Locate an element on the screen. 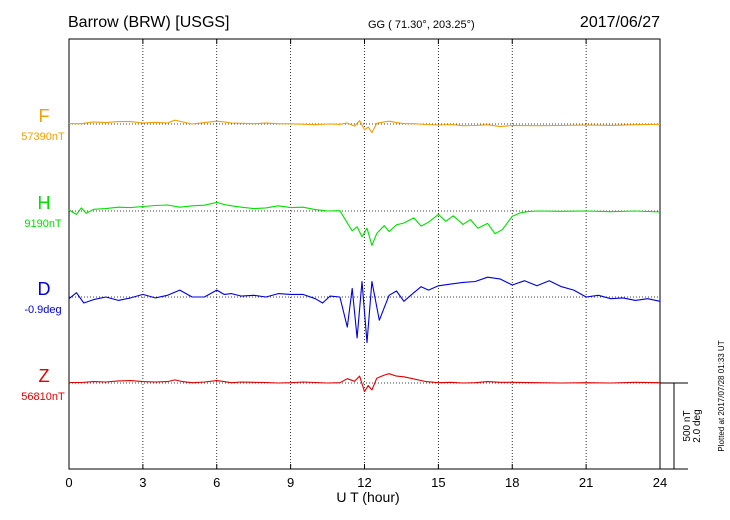  x-axis-label: U T (hour) is located at coordinates (367, 497).